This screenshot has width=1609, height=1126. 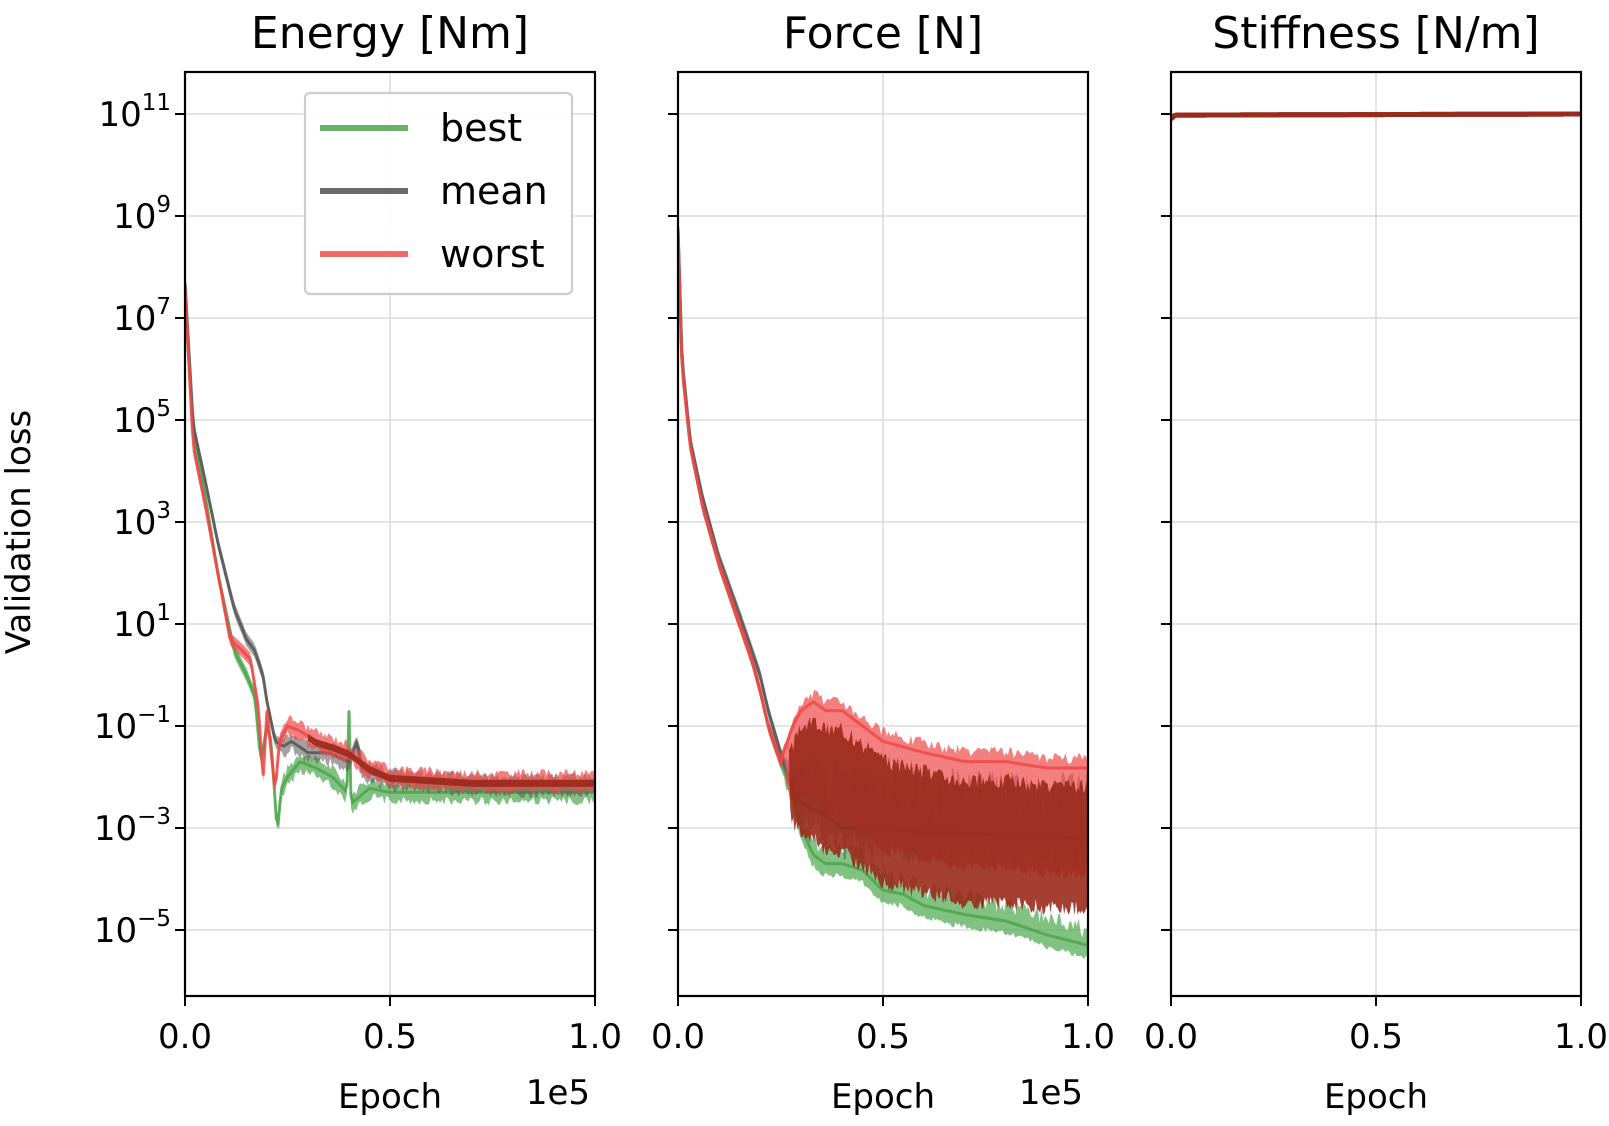 I want to click on y-axis-label: Validation loss, so click(x=19, y=532).